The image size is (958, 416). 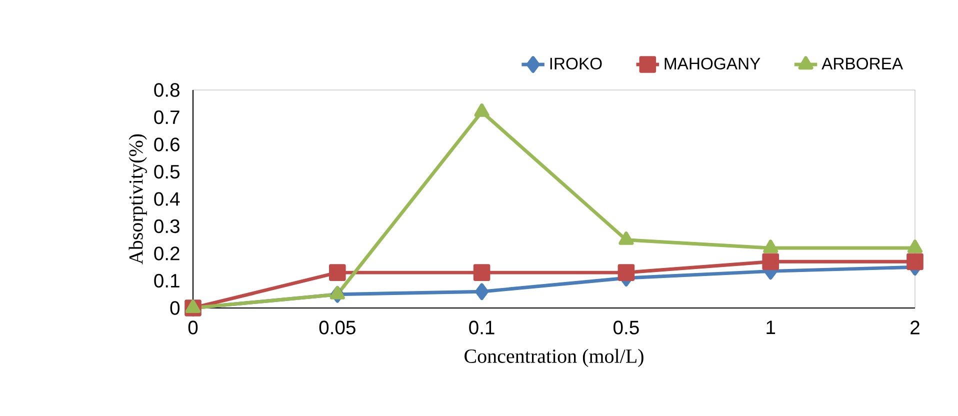 I want to click on y-tick-label: 0.6, so click(x=167, y=145).